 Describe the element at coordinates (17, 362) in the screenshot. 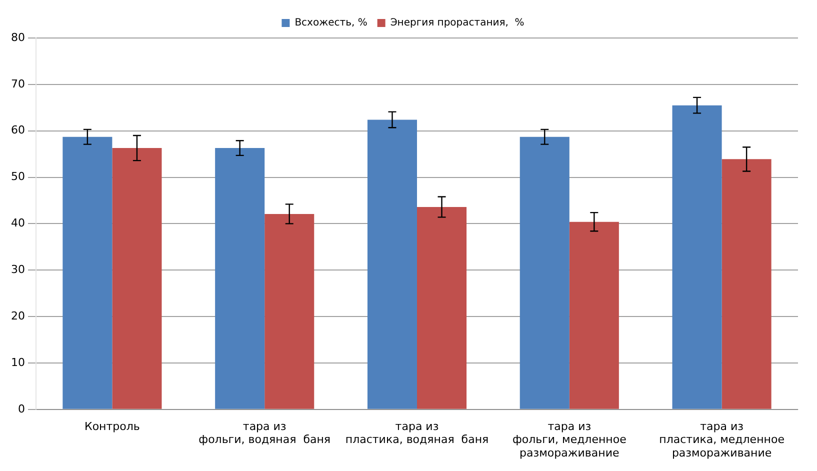

I see `y-tick-label: 10` at that location.